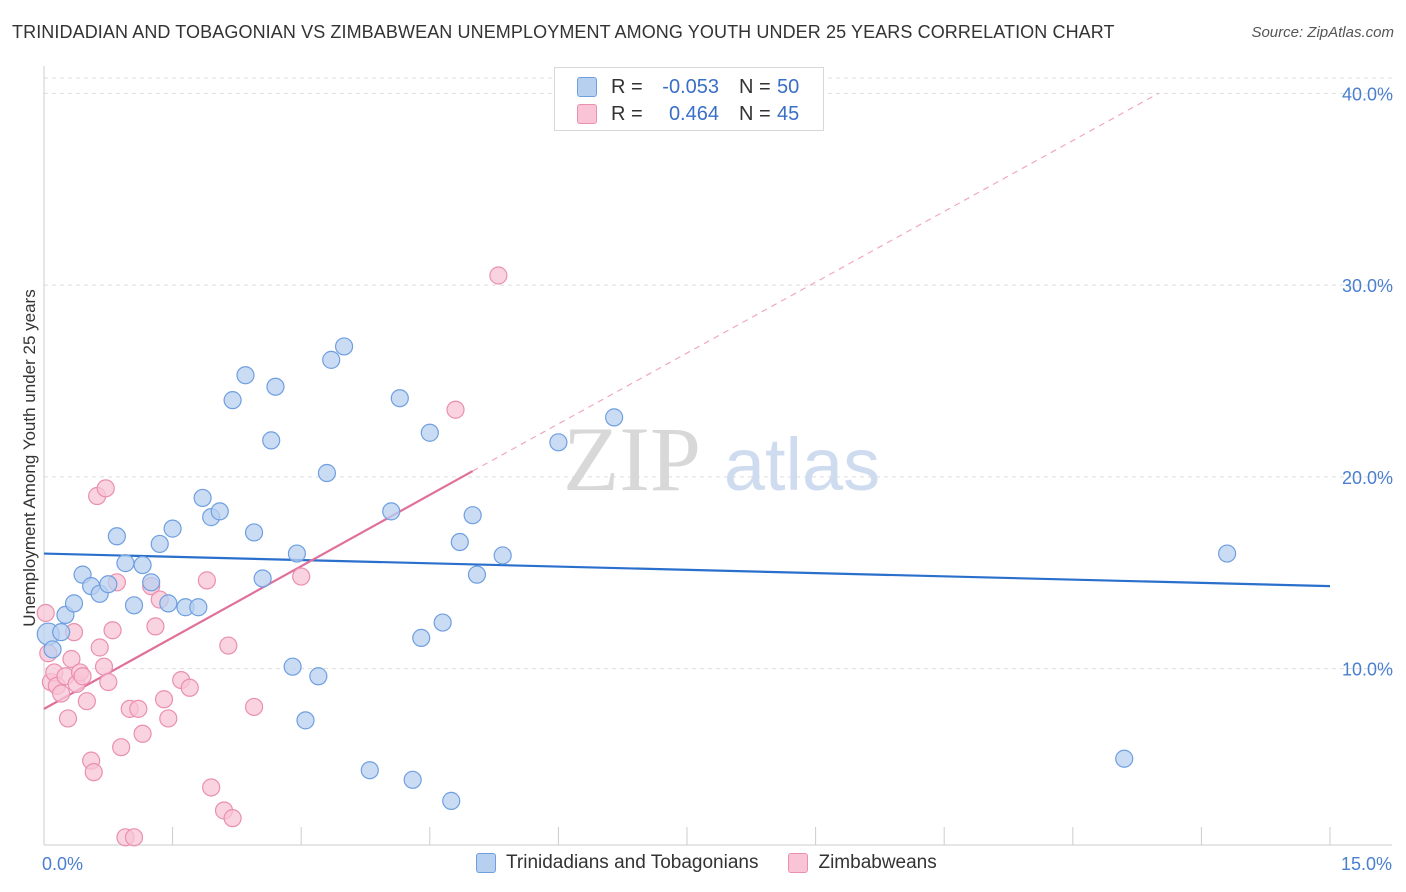  I want to click on legend-item-trinidadians: Trinidadians and Tobagonians, so click(617, 863).